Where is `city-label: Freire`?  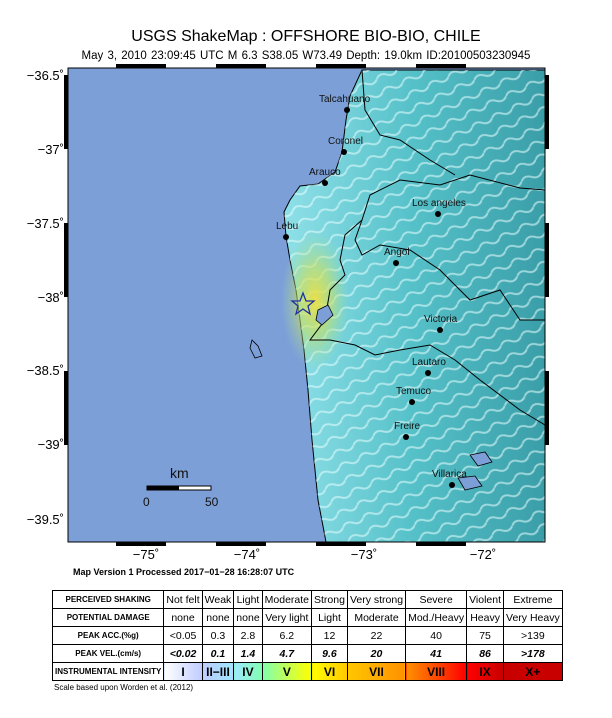
city-label: Freire is located at coordinates (407, 426).